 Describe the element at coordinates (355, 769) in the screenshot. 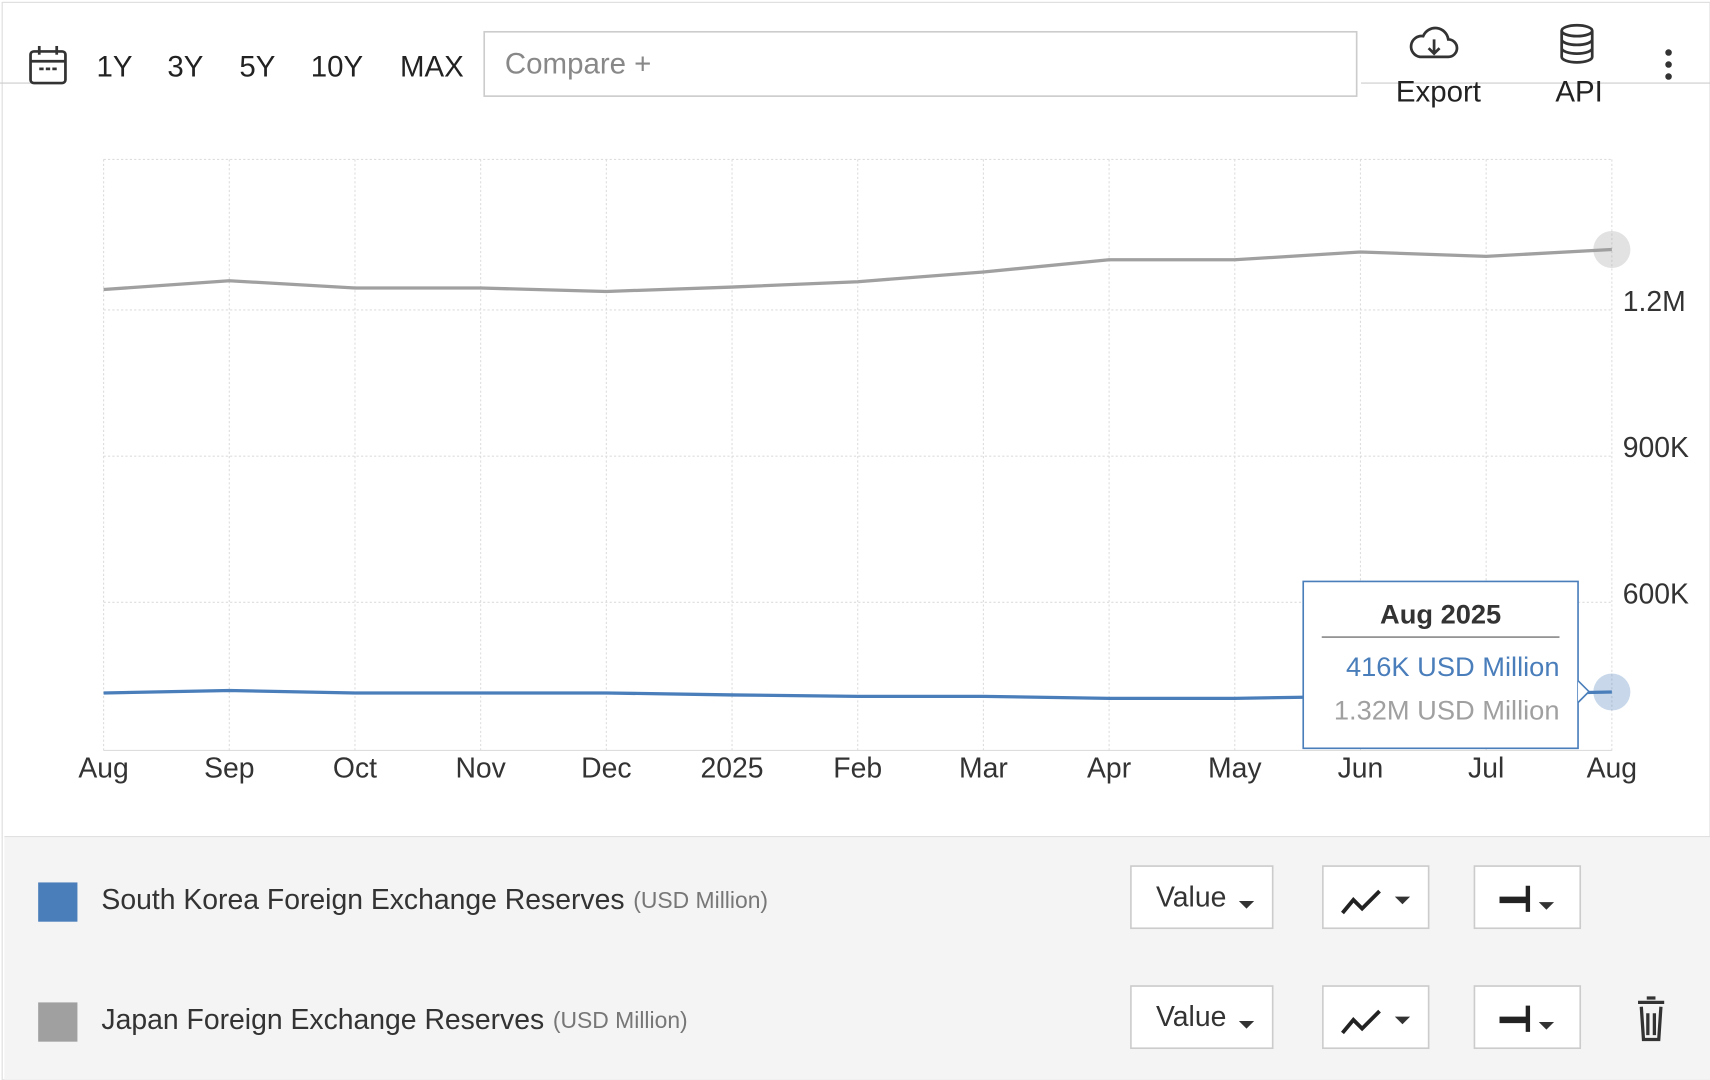

I see `x-tick-label: Oct` at that location.